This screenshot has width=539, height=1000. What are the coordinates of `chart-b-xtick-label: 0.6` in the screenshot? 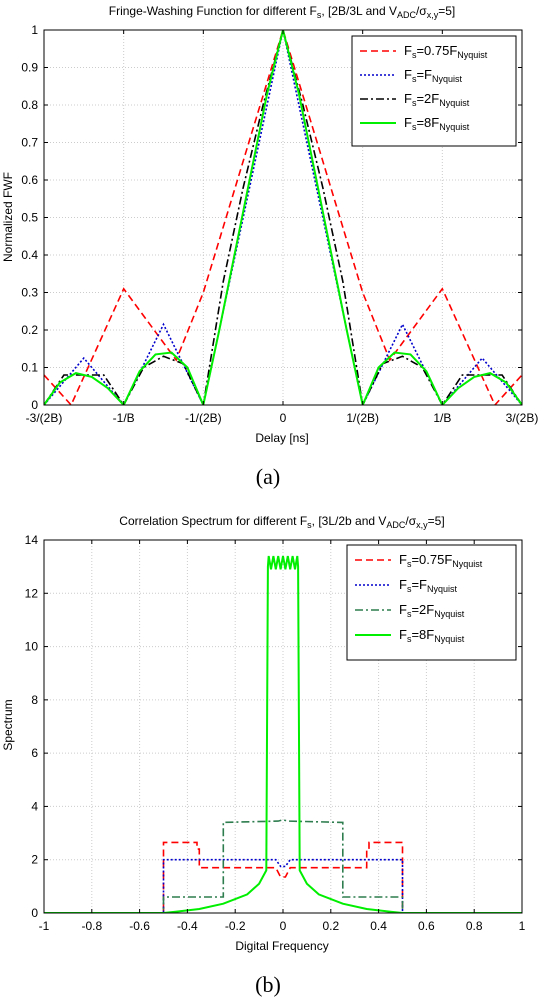 It's located at (426, 926).